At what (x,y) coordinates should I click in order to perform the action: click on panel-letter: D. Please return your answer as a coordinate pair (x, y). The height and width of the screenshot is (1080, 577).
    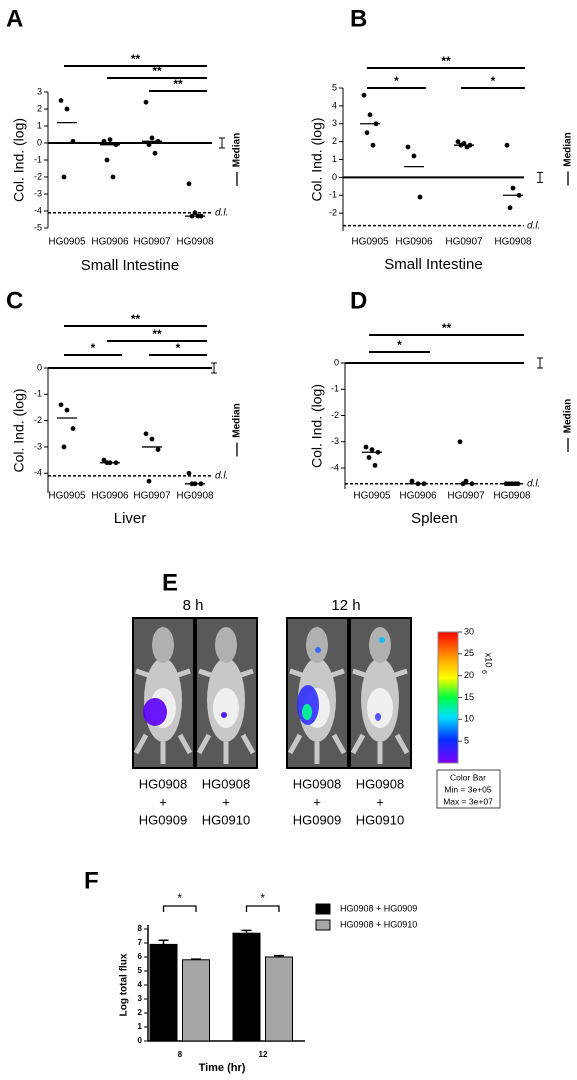
    Looking at the image, I should click on (358, 300).